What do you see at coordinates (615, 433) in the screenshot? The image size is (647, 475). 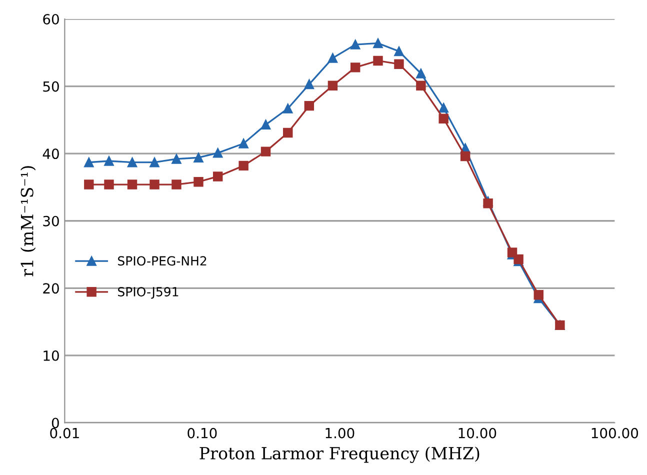 I see `x-tick-label: 100.00` at bounding box center [615, 433].